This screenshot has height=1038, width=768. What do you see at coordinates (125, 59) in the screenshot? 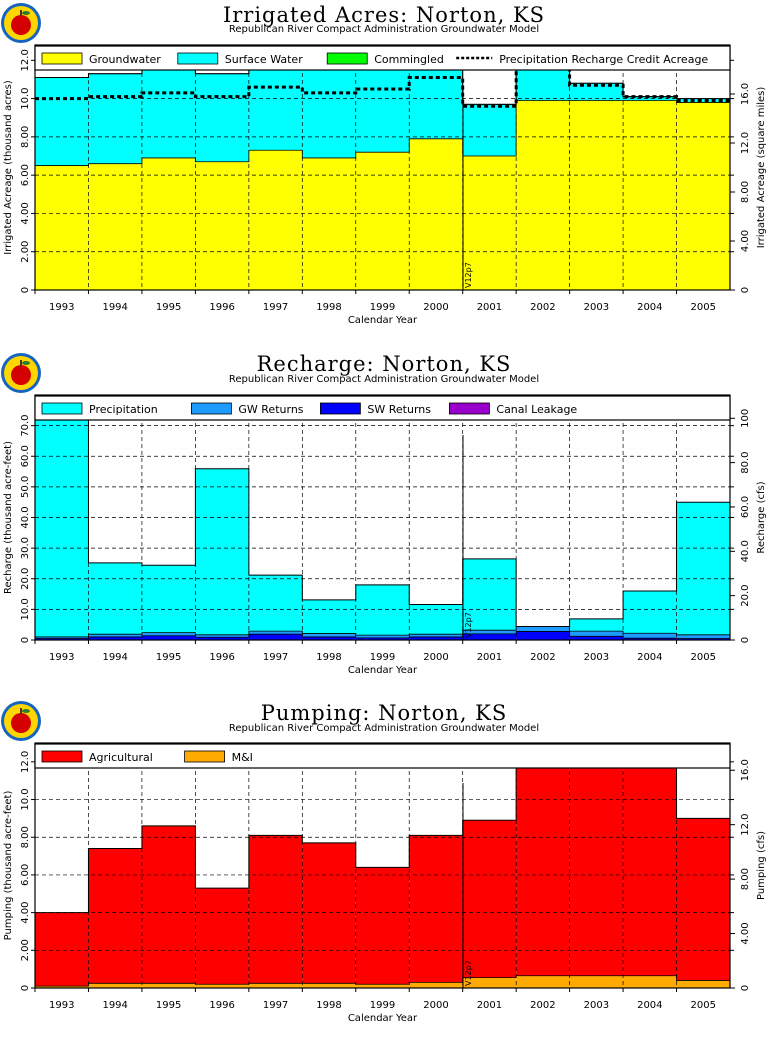
I see `legend-label: Groundwater` at bounding box center [125, 59].